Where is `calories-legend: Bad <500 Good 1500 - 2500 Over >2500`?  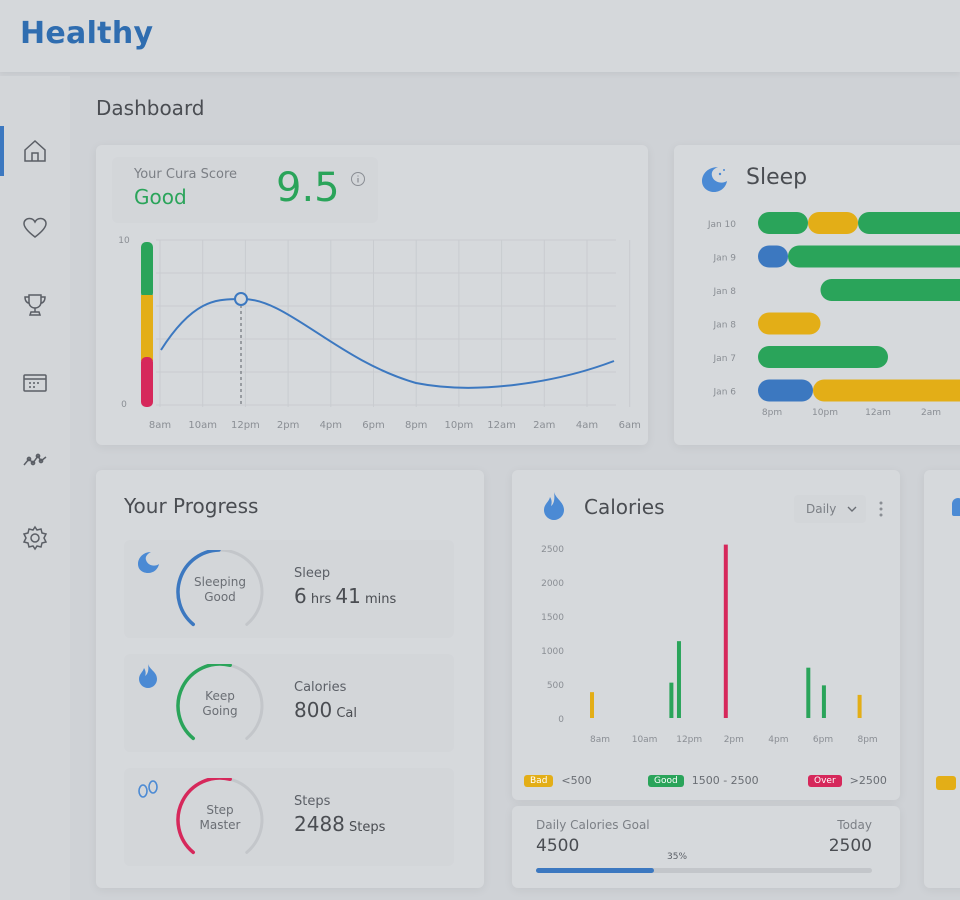
calories-legend: Bad <500 Good 1500 - 2500 Over >2500 is located at coordinates (709, 783).